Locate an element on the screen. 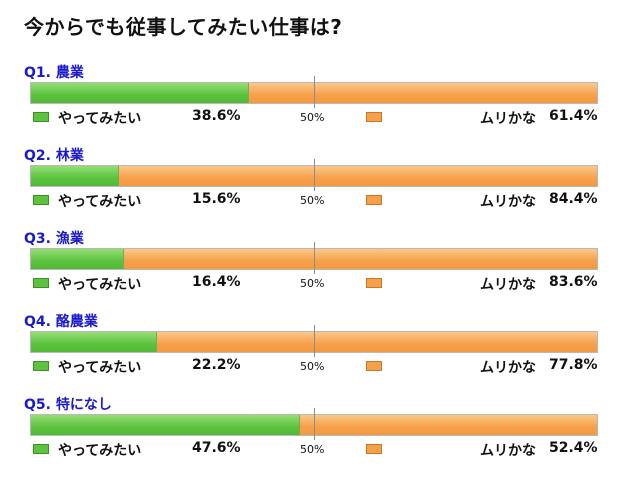 The height and width of the screenshot is (483, 626). no-percent-label: 84.4% is located at coordinates (573, 199).